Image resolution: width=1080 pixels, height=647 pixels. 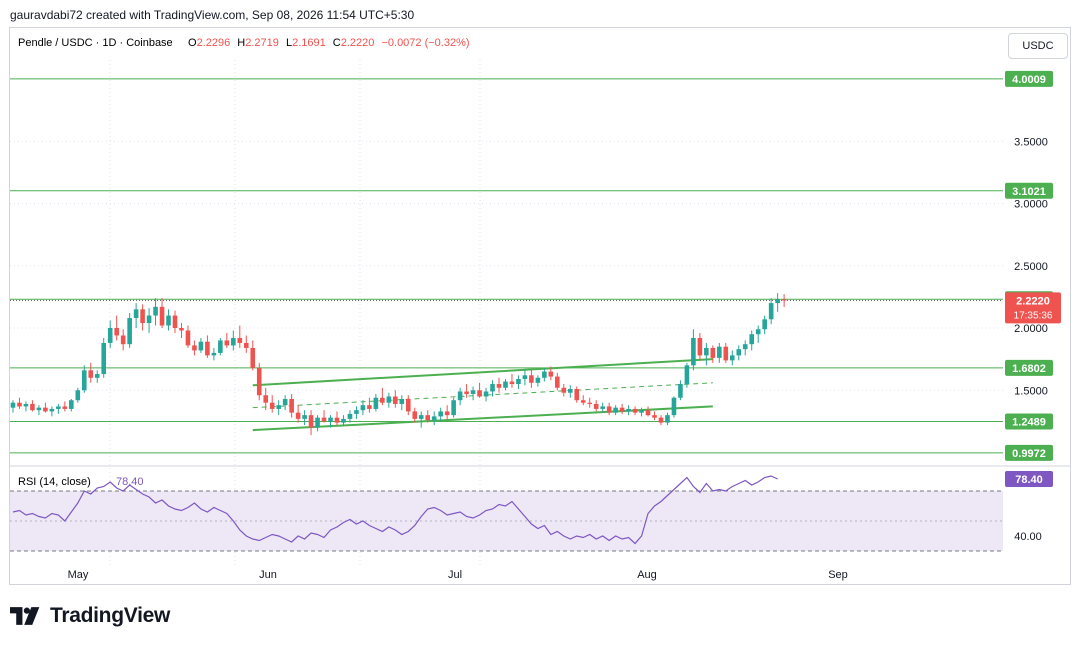 What do you see at coordinates (395, 510) in the screenshot?
I see `rsi-line` at bounding box center [395, 510].